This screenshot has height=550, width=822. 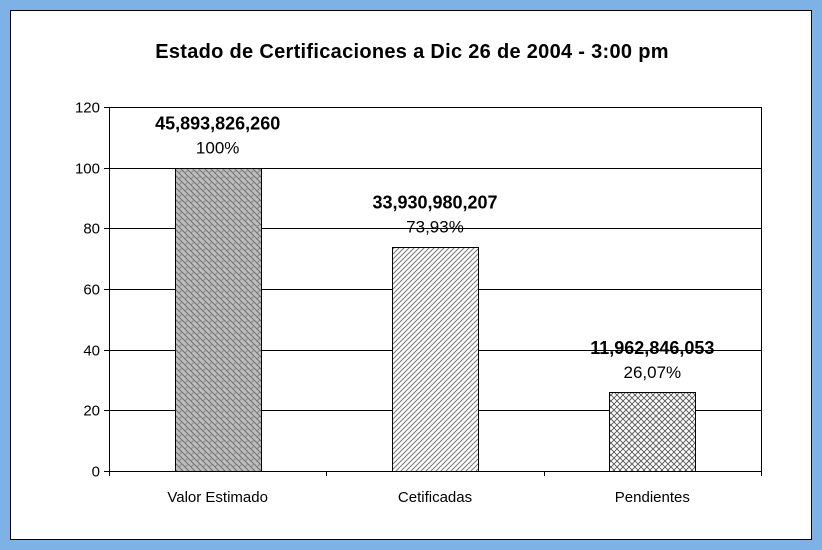 What do you see at coordinates (435, 227) in the screenshot?
I see `data-label-percent: 73,93%` at bounding box center [435, 227].